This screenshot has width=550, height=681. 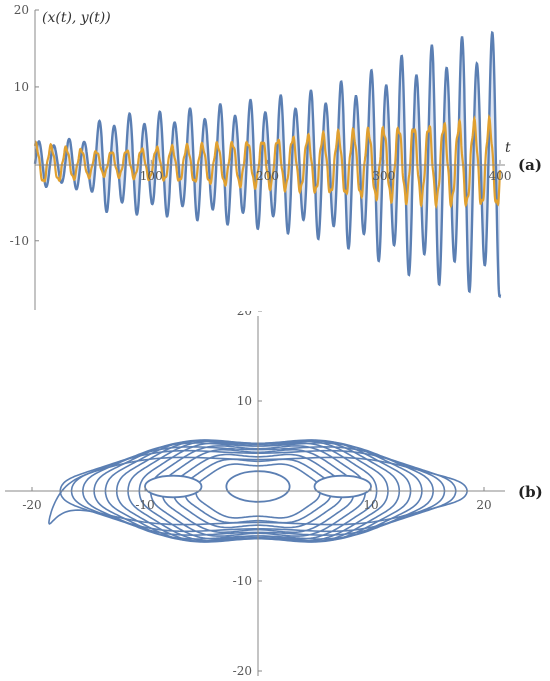 I want to click on contour-curve, so click(x=258, y=491).